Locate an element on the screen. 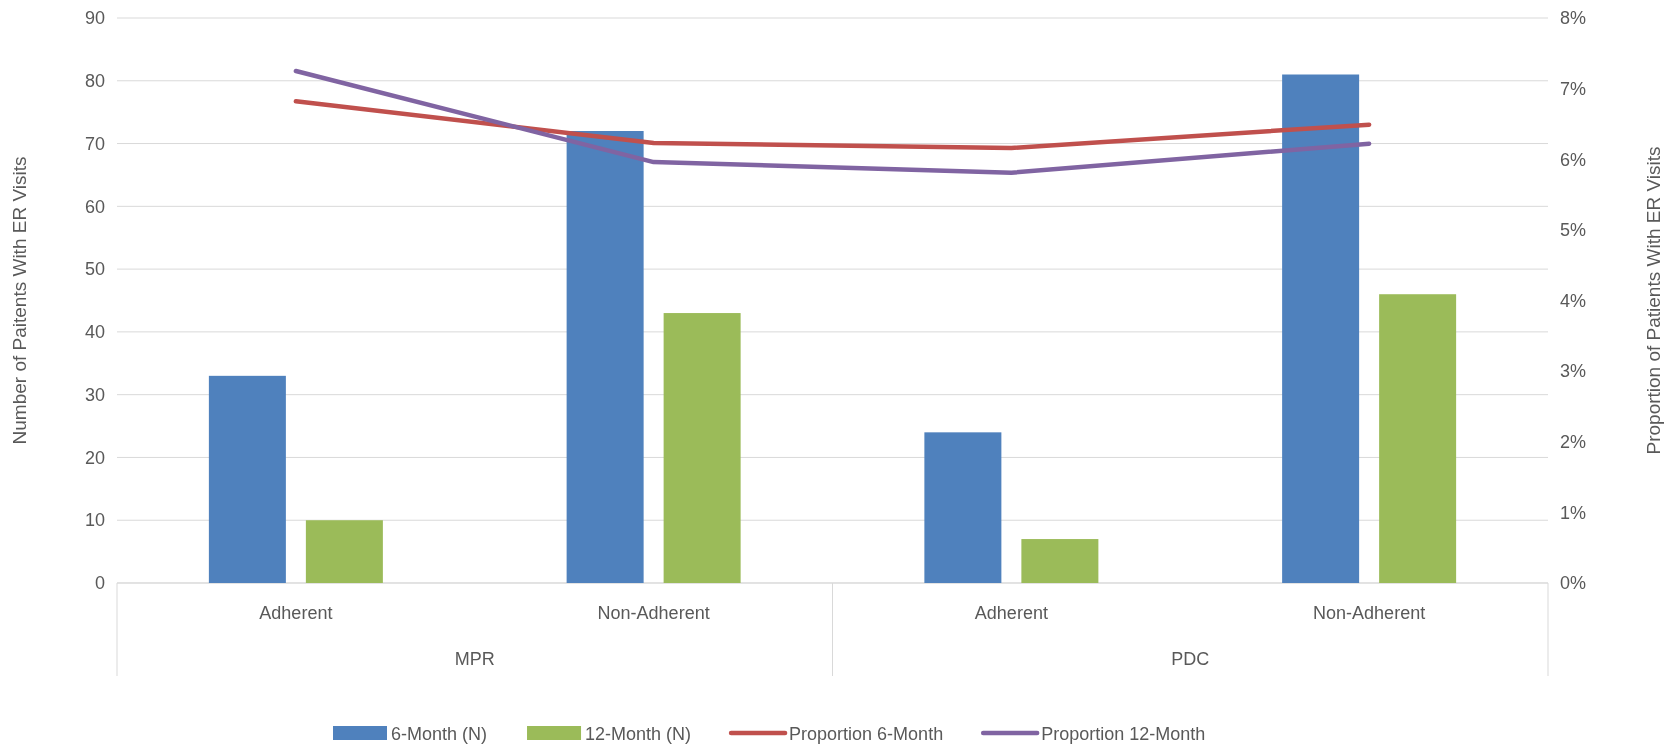 The height and width of the screenshot is (751, 1674). y2-axis-title: Proportion of Patients With ER Visits is located at coordinates (1653, 300).